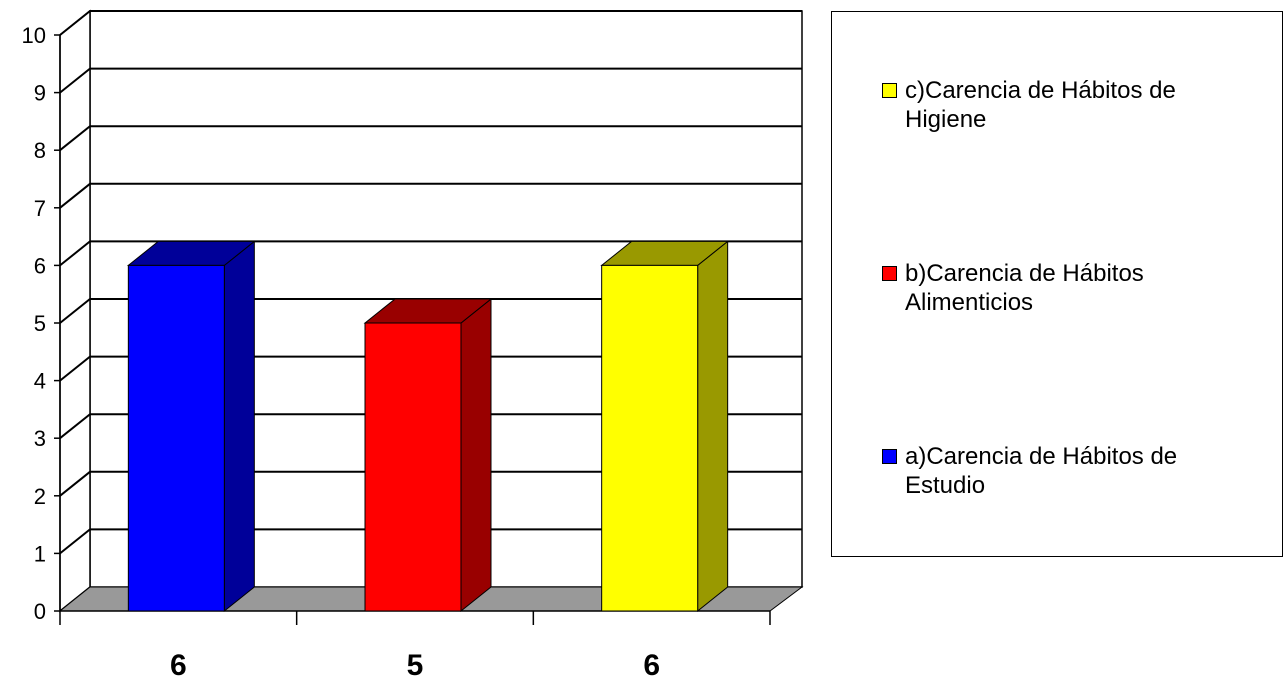 This screenshot has width=1286, height=681. What do you see at coordinates (1024, 288) in the screenshot?
I see `legend-label-b: b)Carencia de Hábitos Alimenticios` at bounding box center [1024, 288].